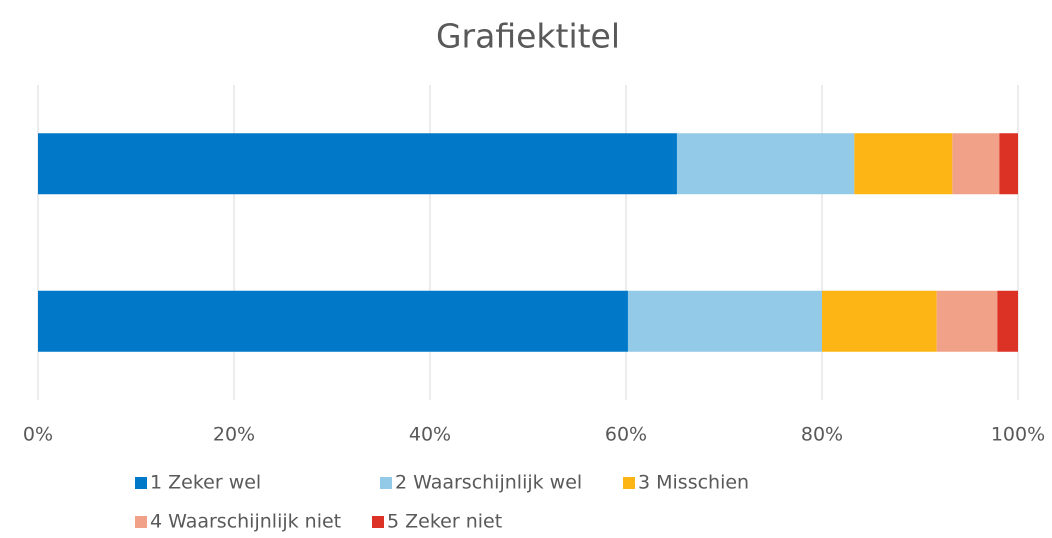  I want to click on x-tick-label: 60%, so click(626, 435).